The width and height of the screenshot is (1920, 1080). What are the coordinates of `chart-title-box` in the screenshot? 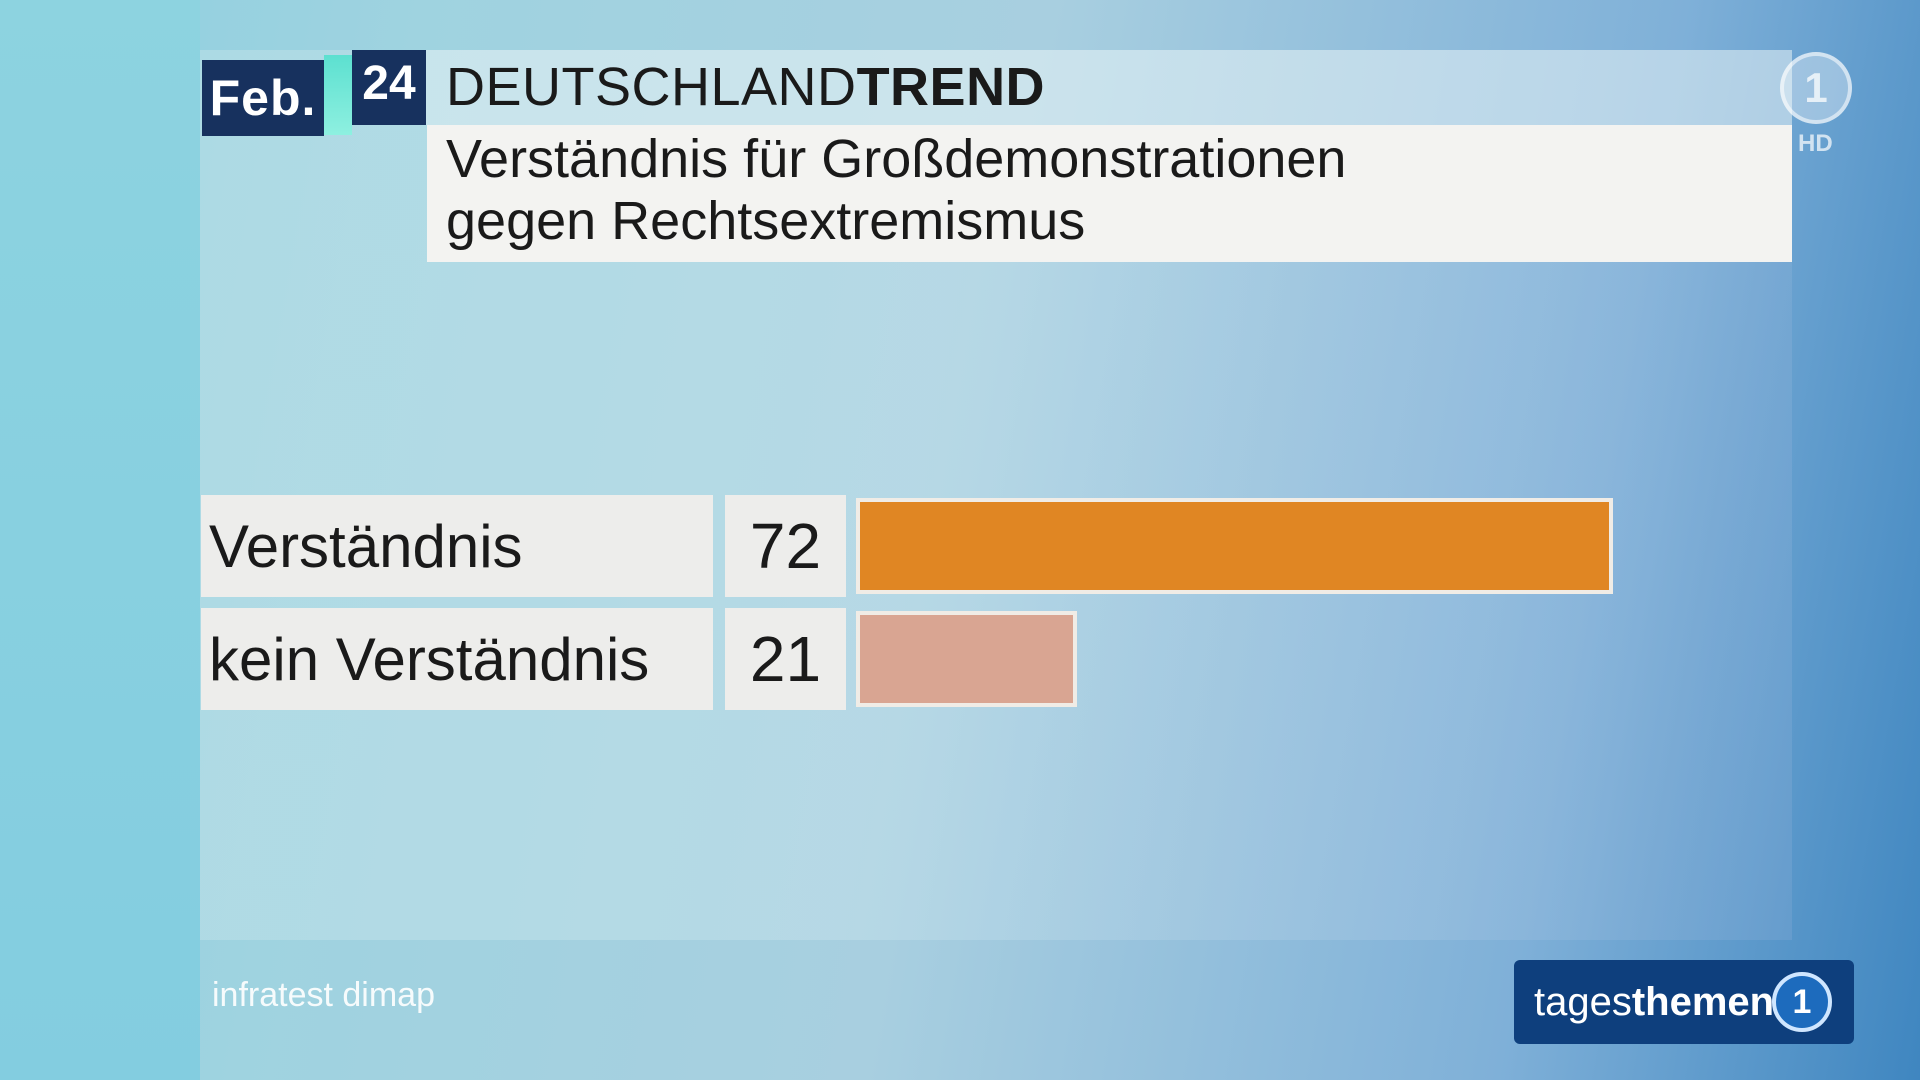 It's located at (1109, 193).